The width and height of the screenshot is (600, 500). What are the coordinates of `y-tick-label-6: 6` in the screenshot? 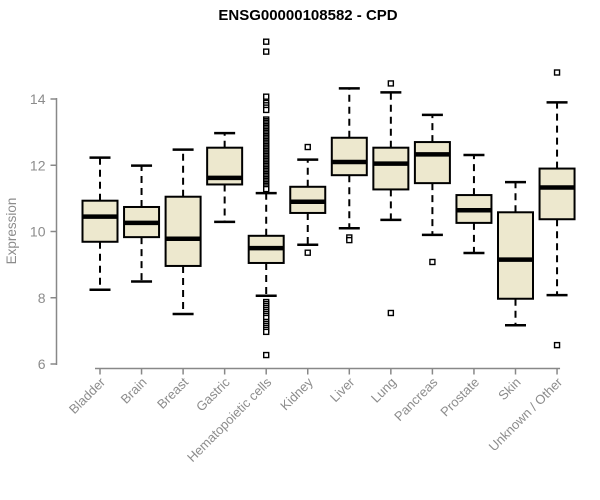 It's located at (42, 364).